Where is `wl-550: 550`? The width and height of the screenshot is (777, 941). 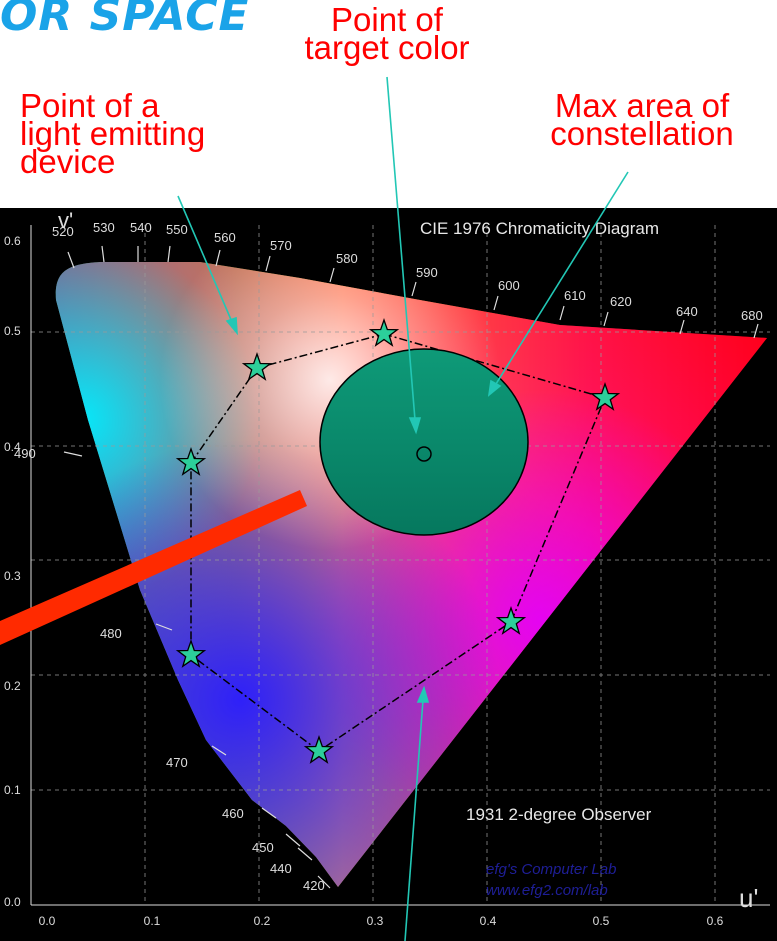 wl-550: 550 is located at coordinates (177, 229).